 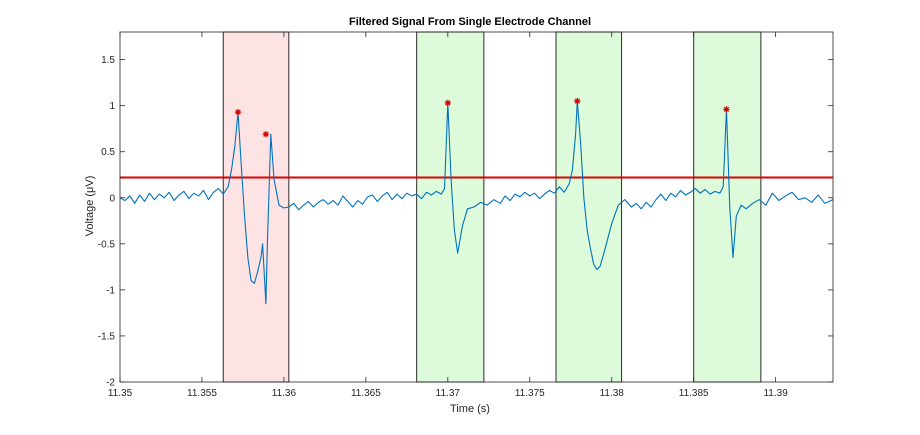 What do you see at coordinates (108, 60) in the screenshot?
I see `y-tick-label: 1.5` at bounding box center [108, 60].